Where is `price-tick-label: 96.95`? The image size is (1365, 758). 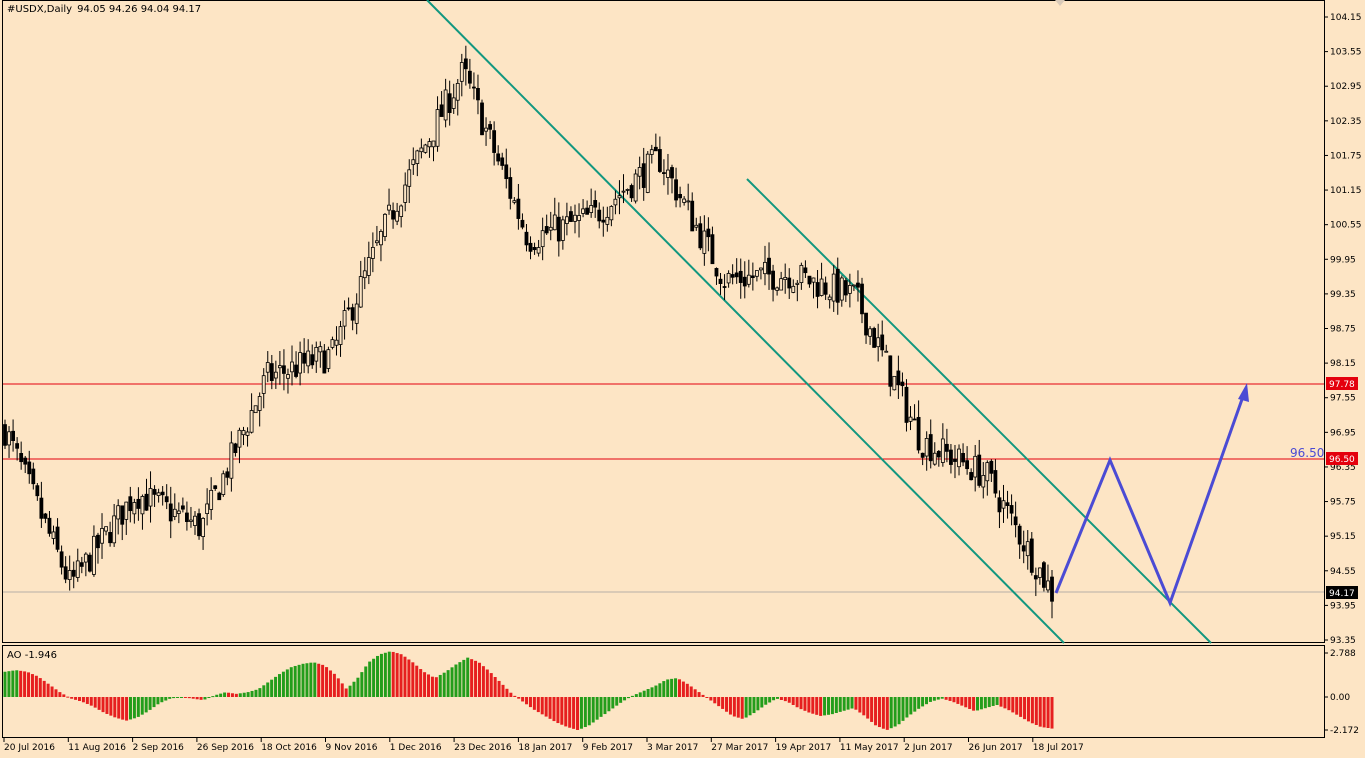
price-tick-label: 96.95 is located at coordinates (1343, 433).